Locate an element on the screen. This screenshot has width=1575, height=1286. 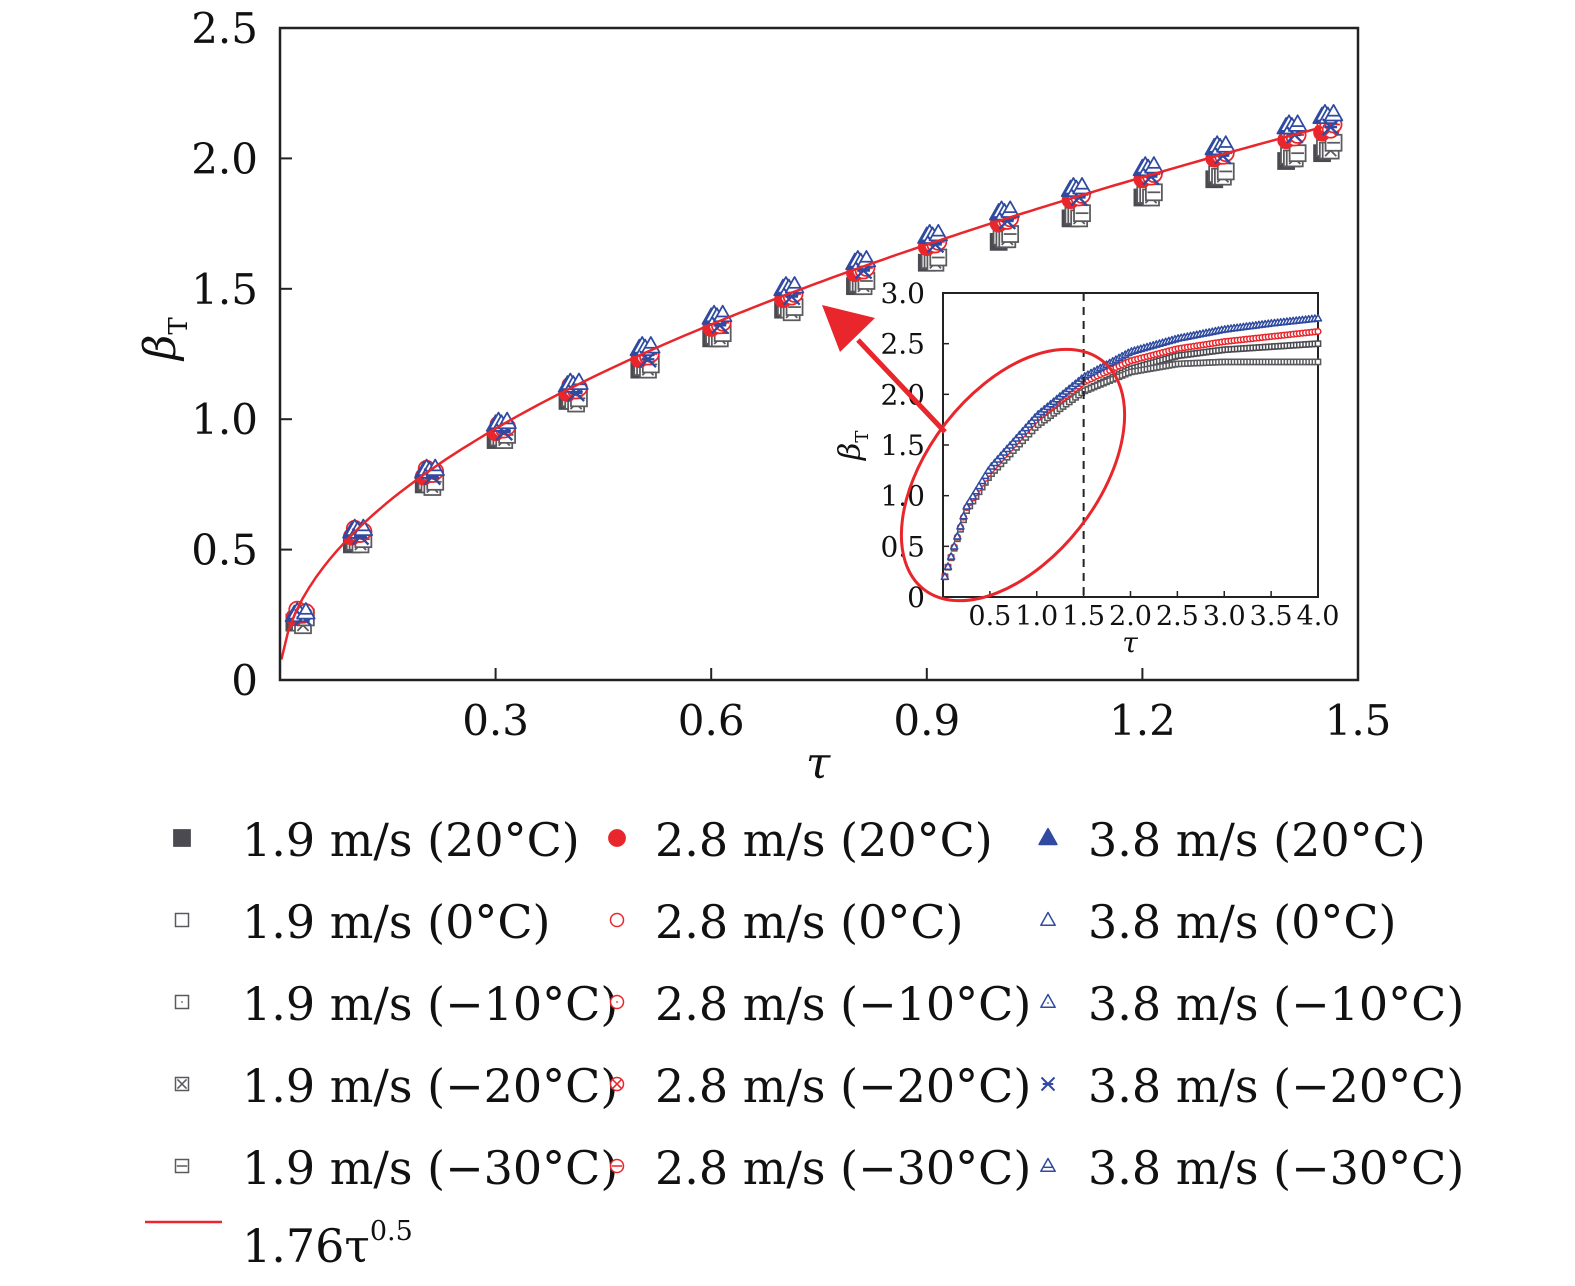
inset-x-axis-label: τ is located at coordinates (1130, 642).